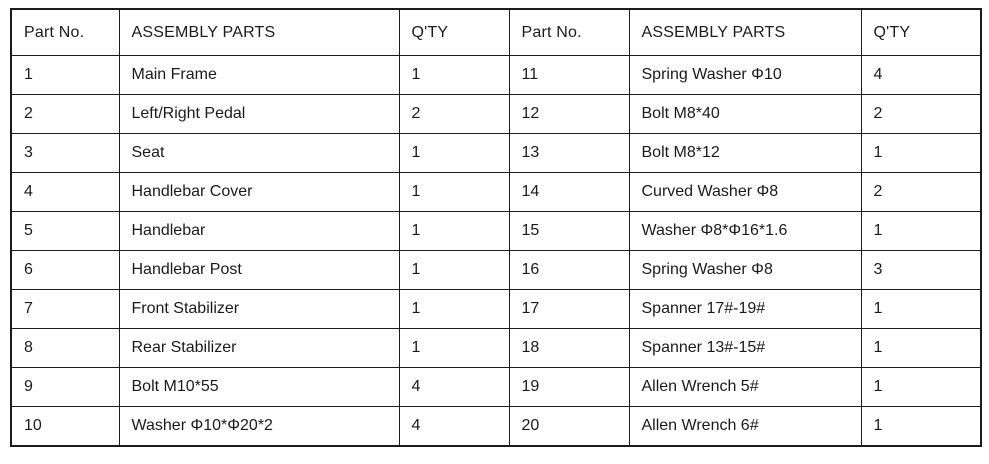 The height and width of the screenshot is (464, 989). Describe the element at coordinates (569, 270) in the screenshot. I see `part-no-cell: 16` at that location.